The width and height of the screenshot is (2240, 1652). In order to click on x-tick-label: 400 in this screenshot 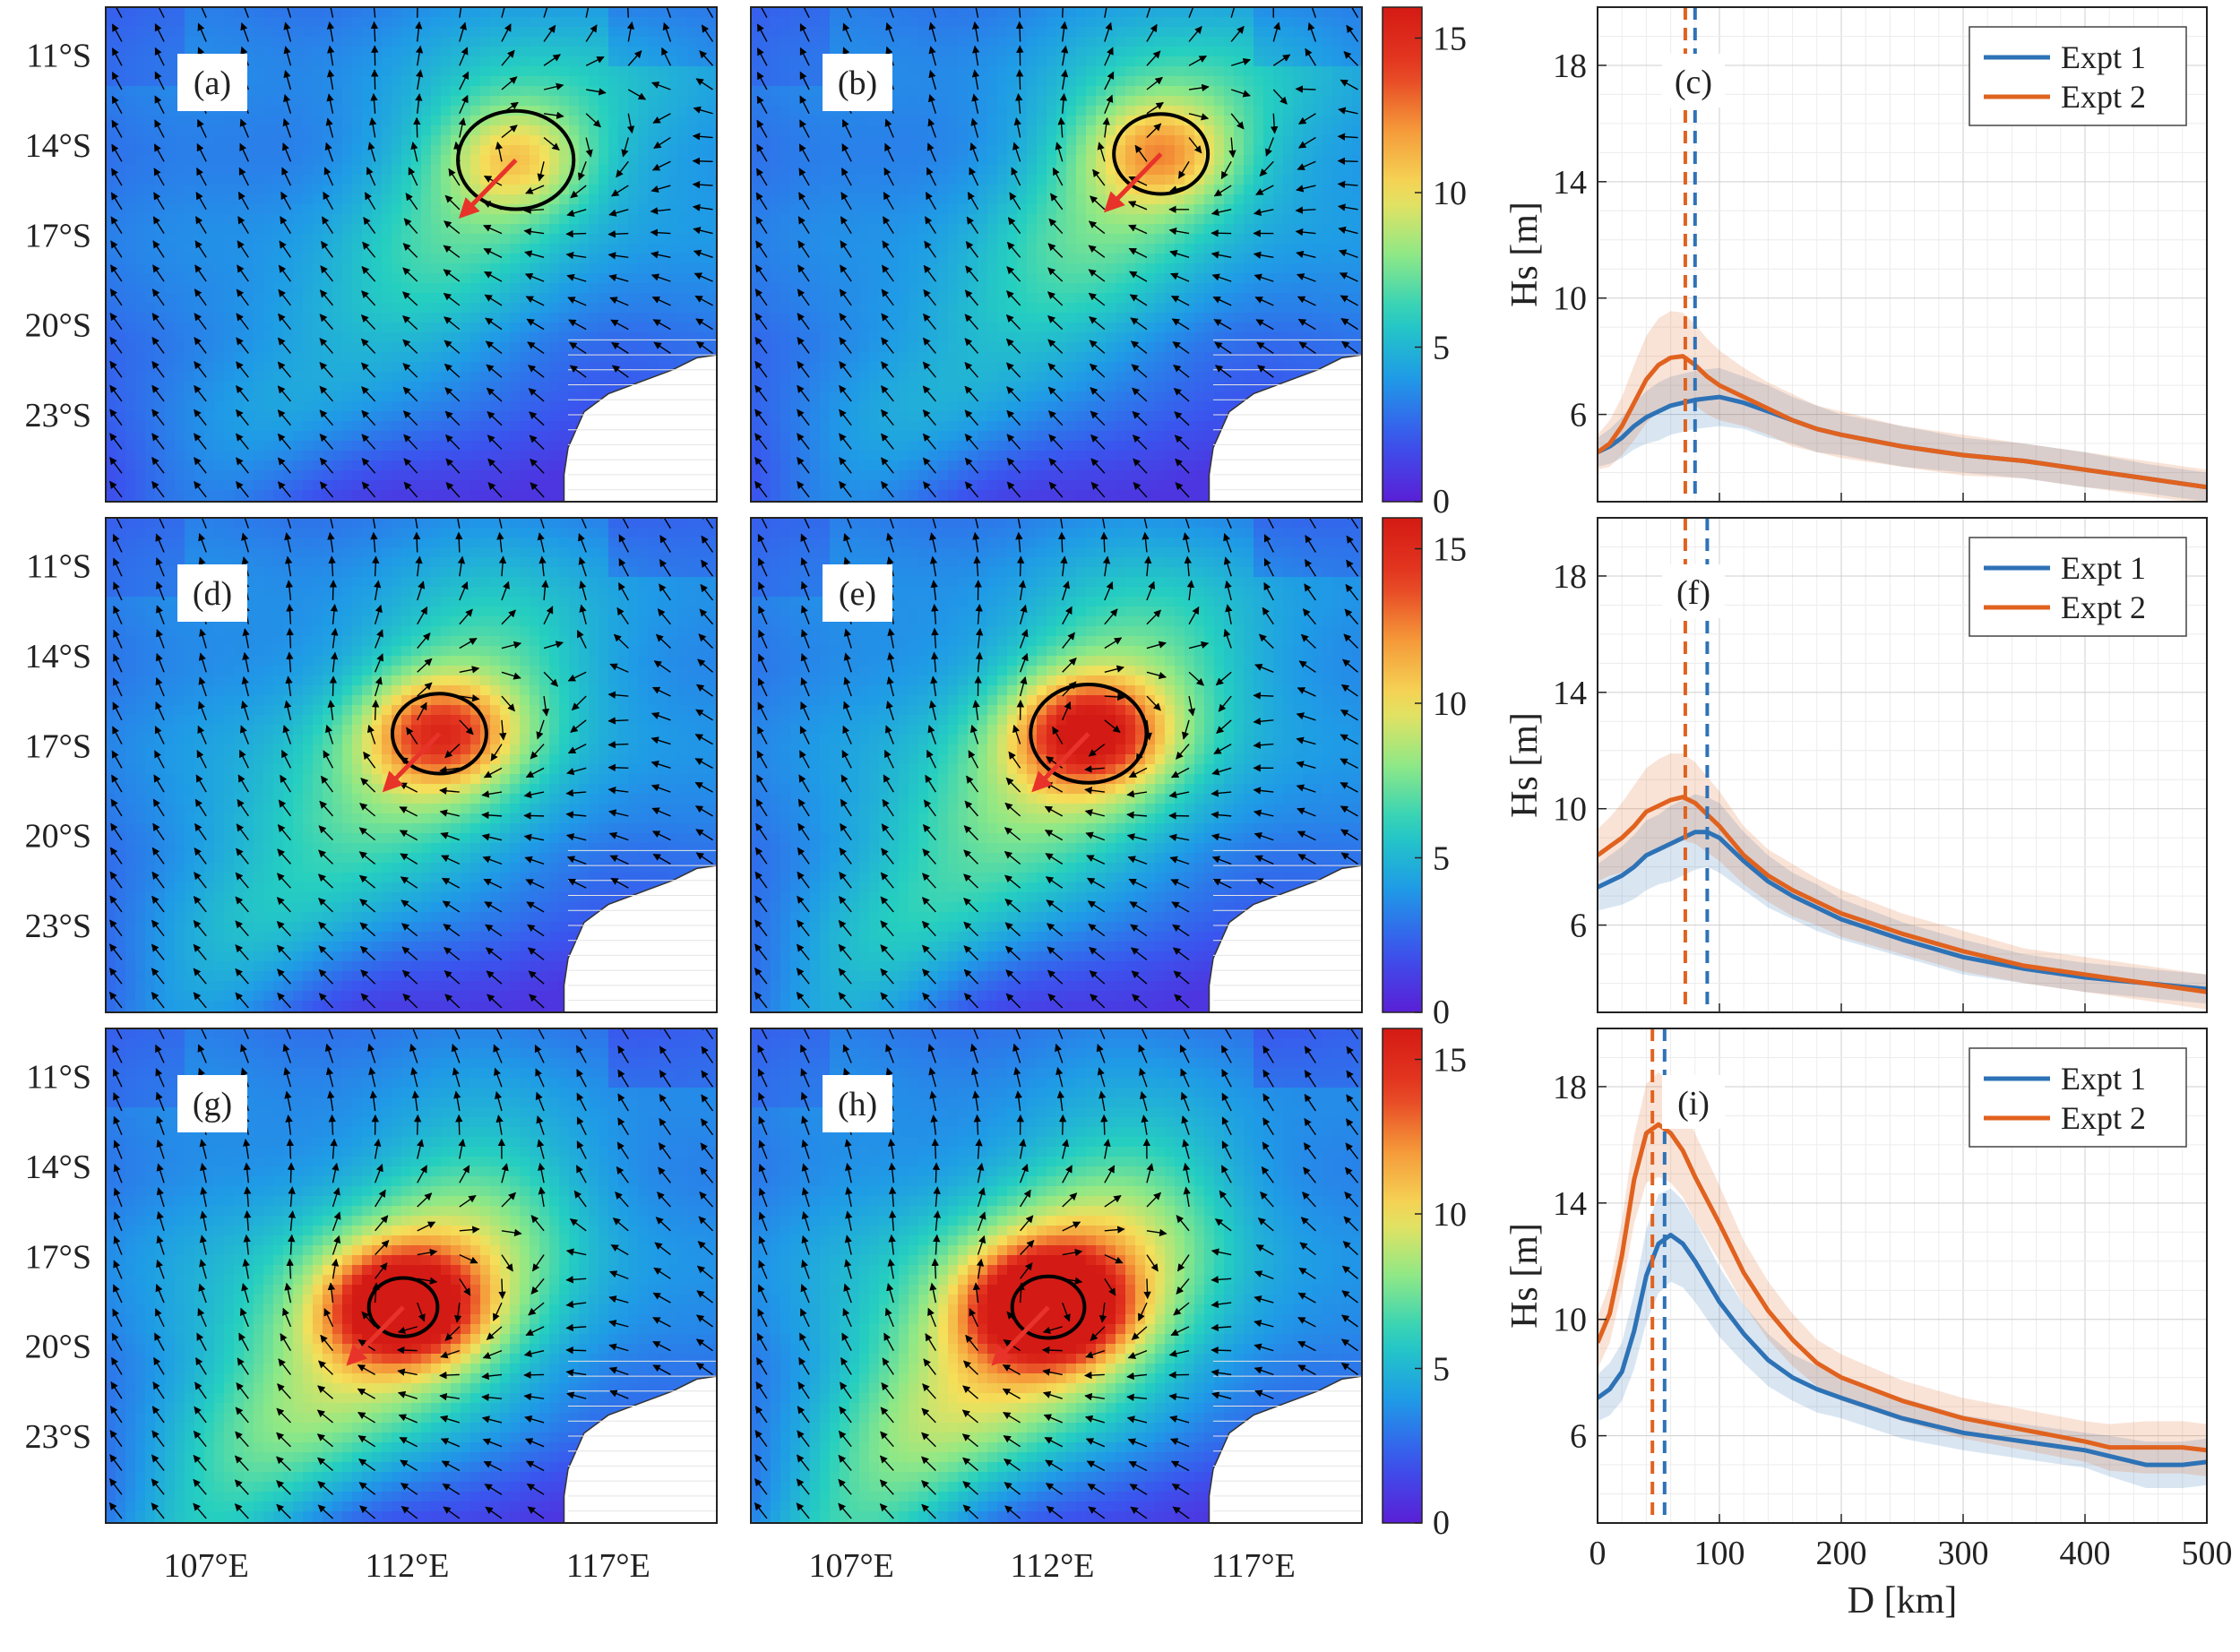, I will do `click(2085, 1554)`.